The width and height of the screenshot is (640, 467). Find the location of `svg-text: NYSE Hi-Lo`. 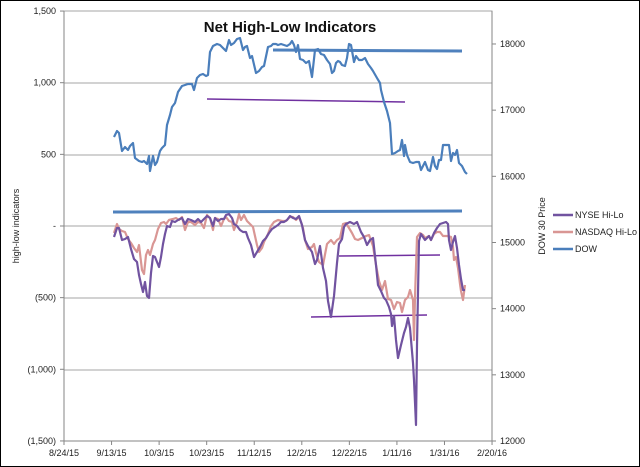

svg-text: NYSE Hi-Lo is located at coordinates (599, 215).